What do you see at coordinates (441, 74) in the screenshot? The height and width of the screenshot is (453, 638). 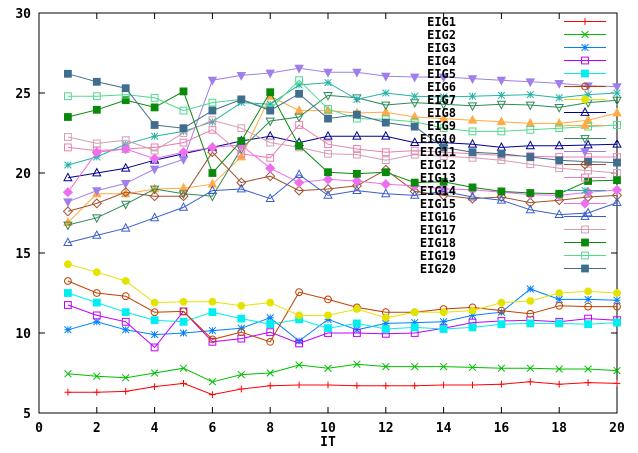 I see `legend-label-EIG5: EIG5` at bounding box center [441, 74].